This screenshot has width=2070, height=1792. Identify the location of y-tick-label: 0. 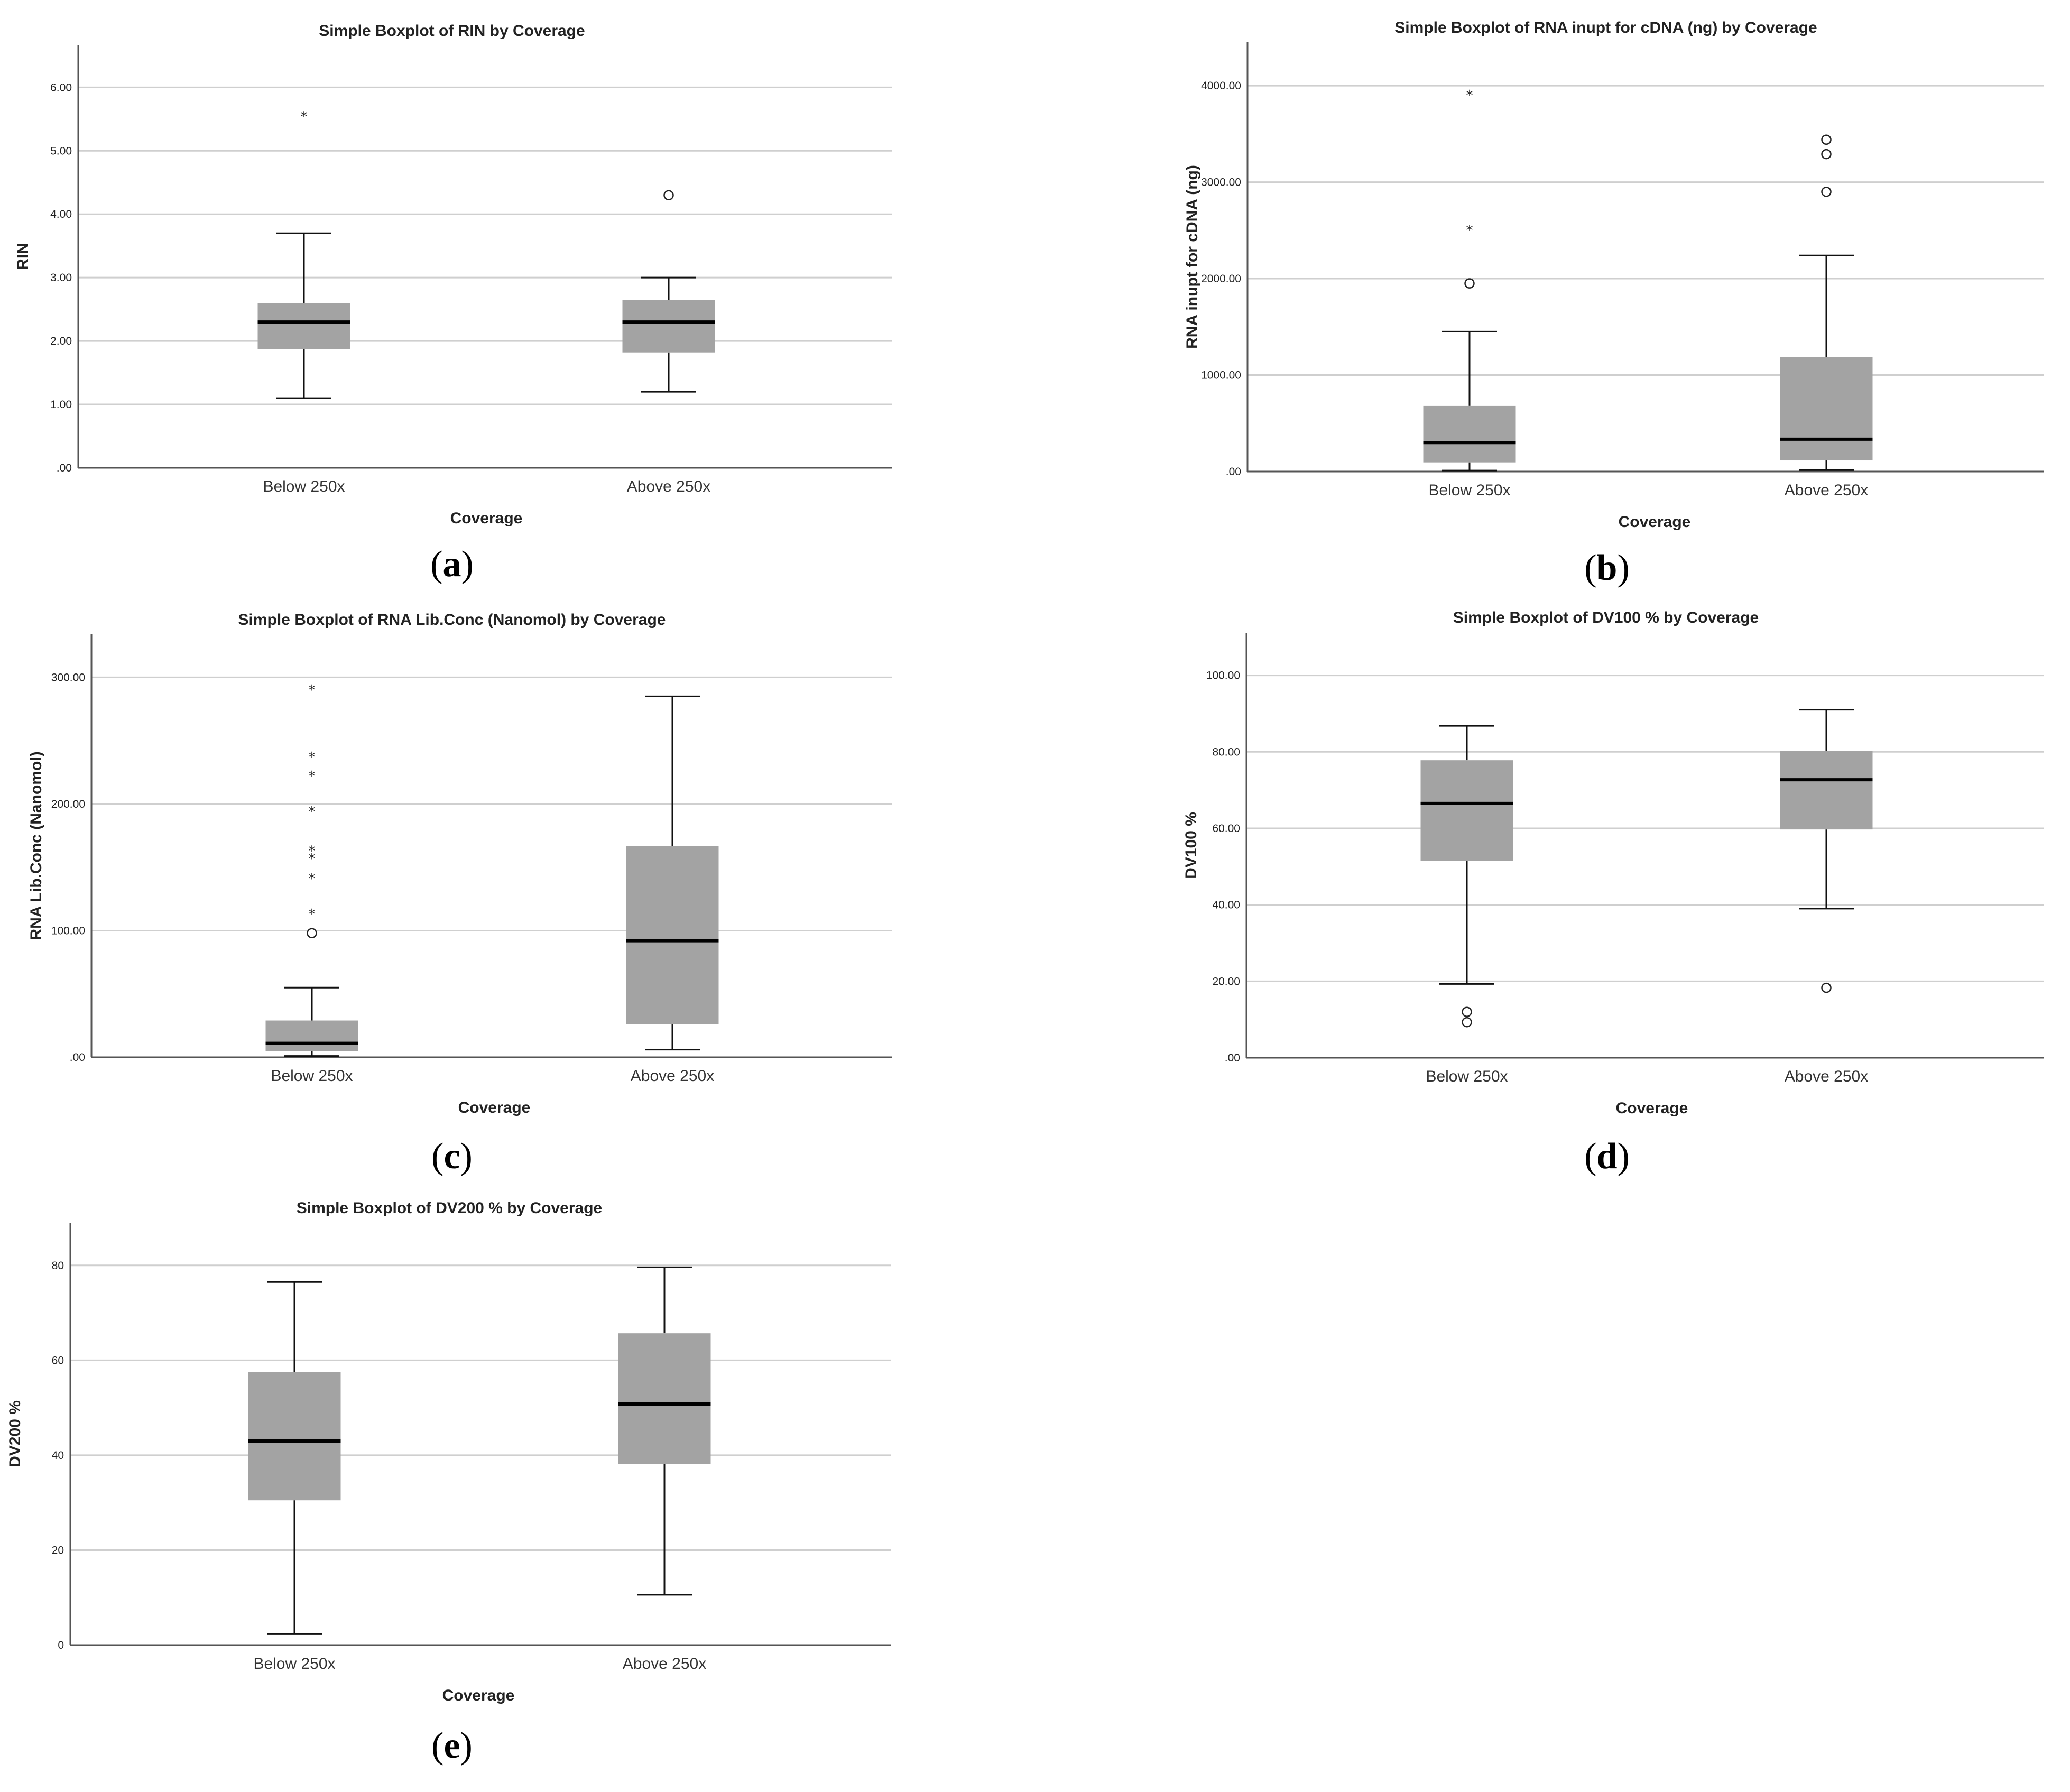
(61, 1645).